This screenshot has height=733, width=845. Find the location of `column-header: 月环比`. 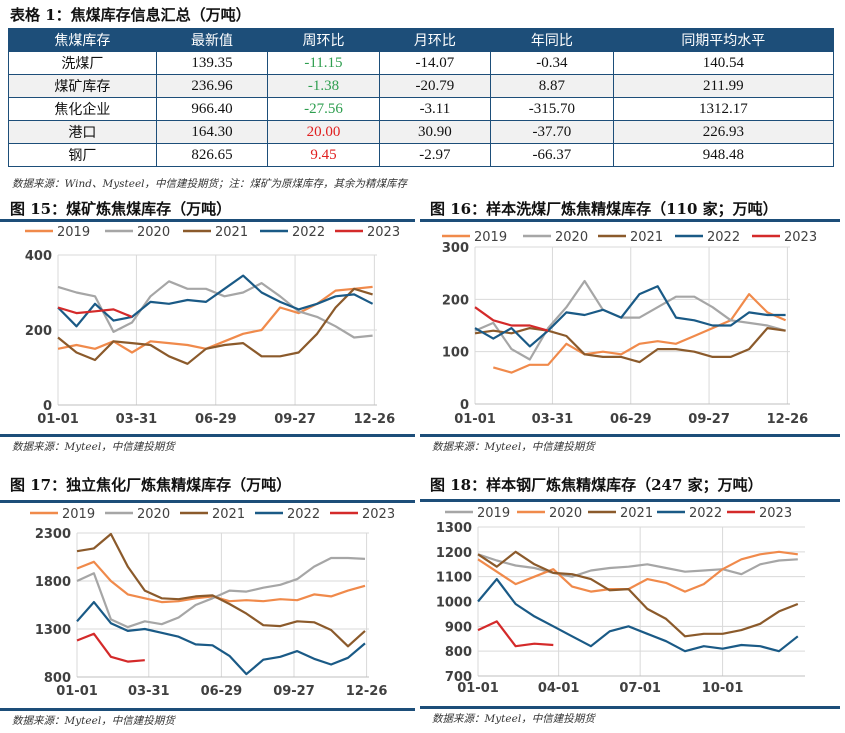

column-header: 月环比 is located at coordinates (435, 40).